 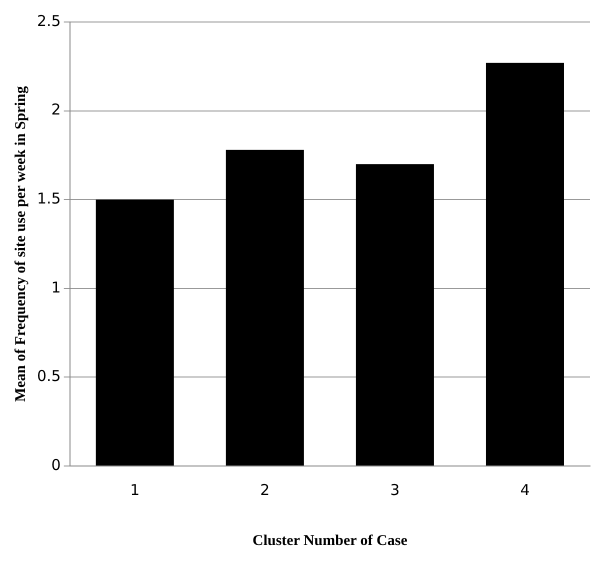 I want to click on x-tick-label: 4, so click(x=525, y=489).